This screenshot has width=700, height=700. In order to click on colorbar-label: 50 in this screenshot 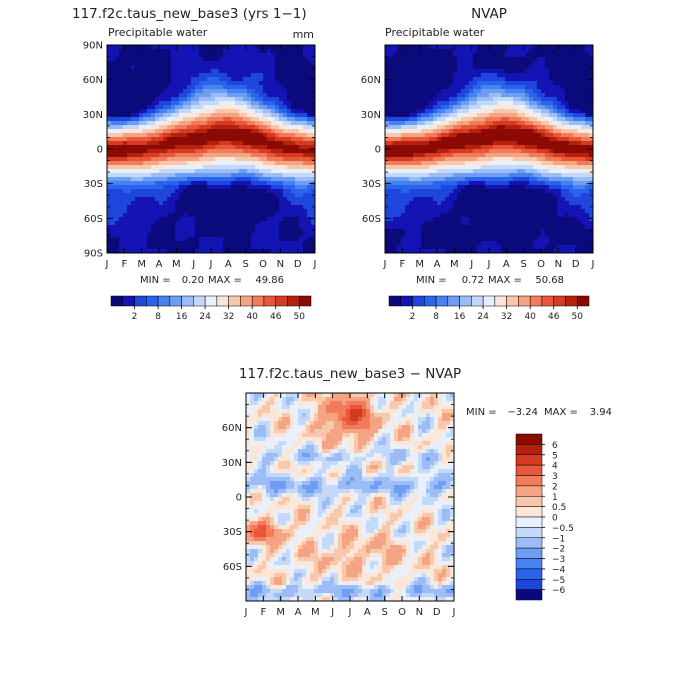, I will do `click(300, 317)`.